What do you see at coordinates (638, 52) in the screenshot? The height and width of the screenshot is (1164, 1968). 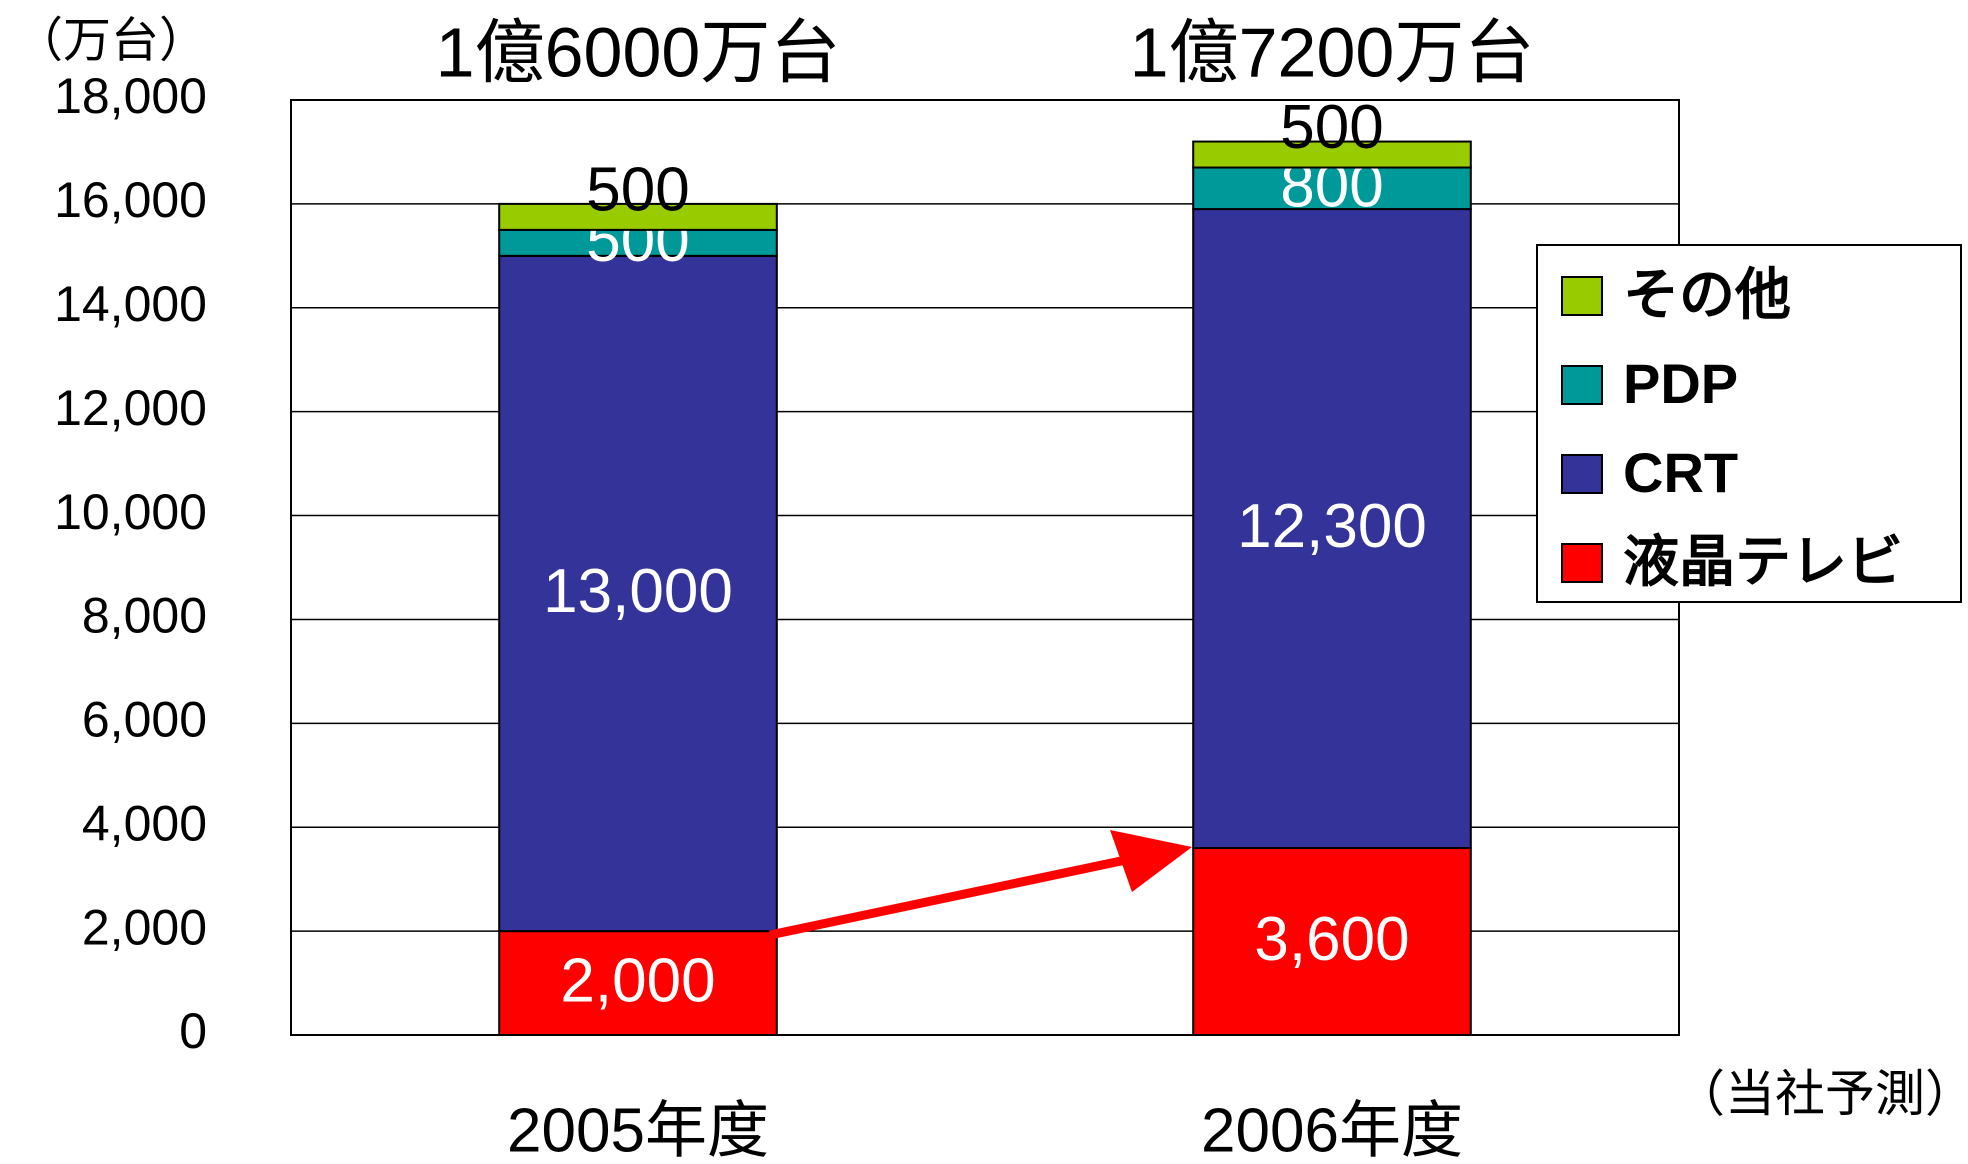 I see `total-label: 1億6000万台` at bounding box center [638, 52].